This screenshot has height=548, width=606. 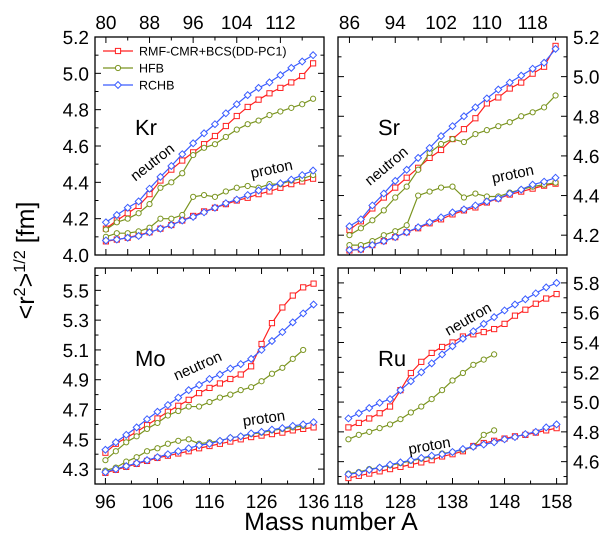 I want to click on y2-tick-label: 5.6, so click(x=586, y=314).